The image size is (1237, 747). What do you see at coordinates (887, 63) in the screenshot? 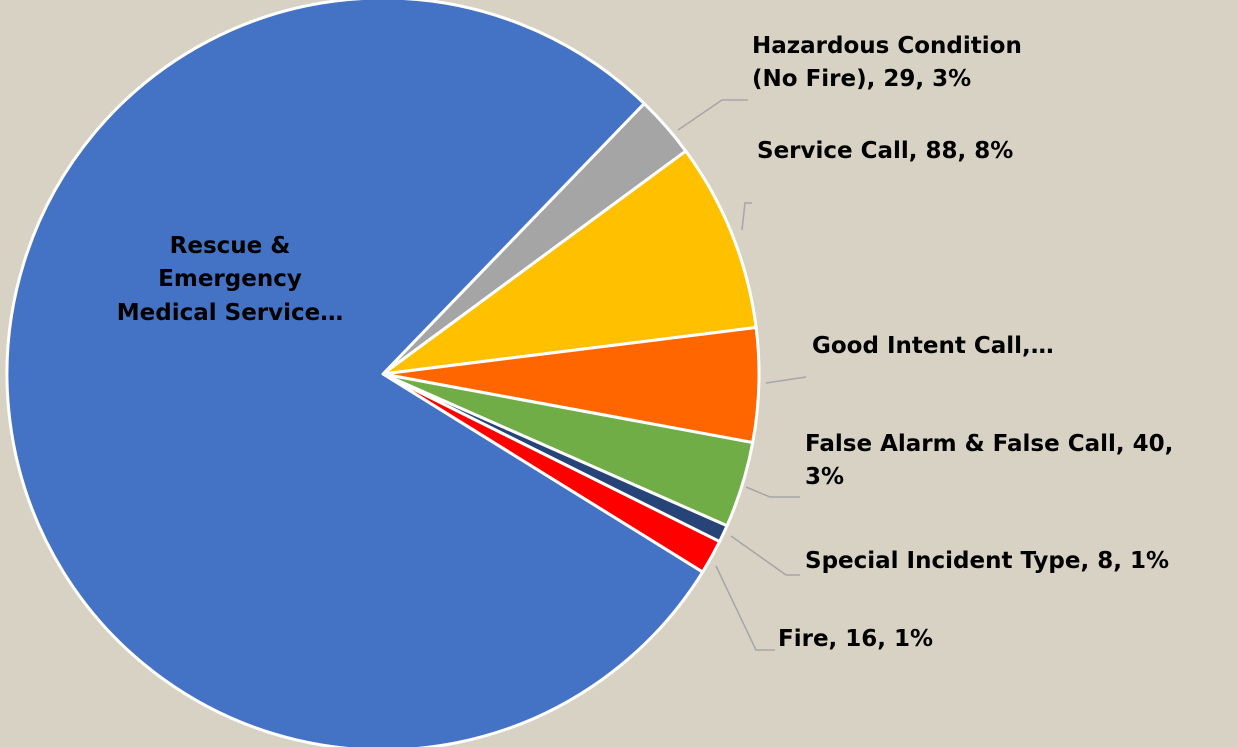
I see `data-label: Hazardous Condition (No Fire), 29, 3%` at bounding box center [887, 63].